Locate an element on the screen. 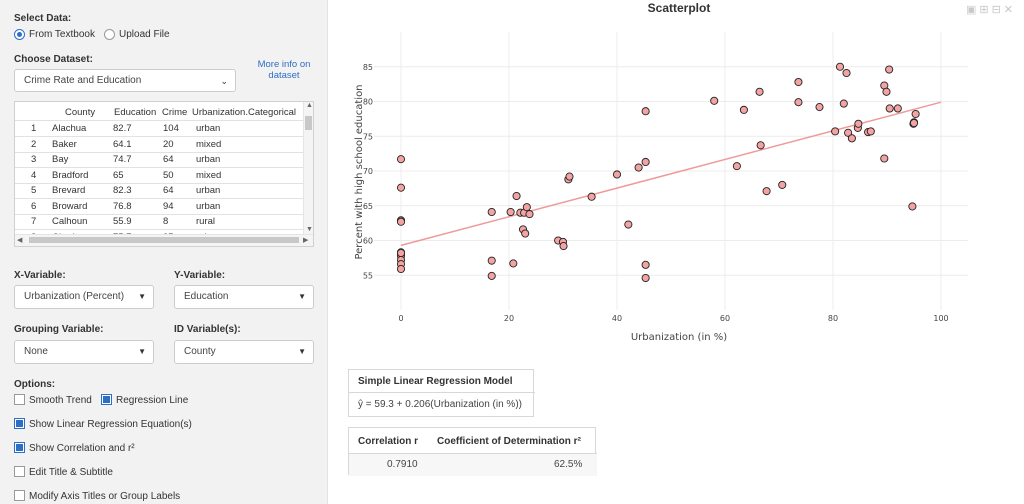 The width and height of the screenshot is (1024, 504). table-vertical-thumb is located at coordinates (308, 123).